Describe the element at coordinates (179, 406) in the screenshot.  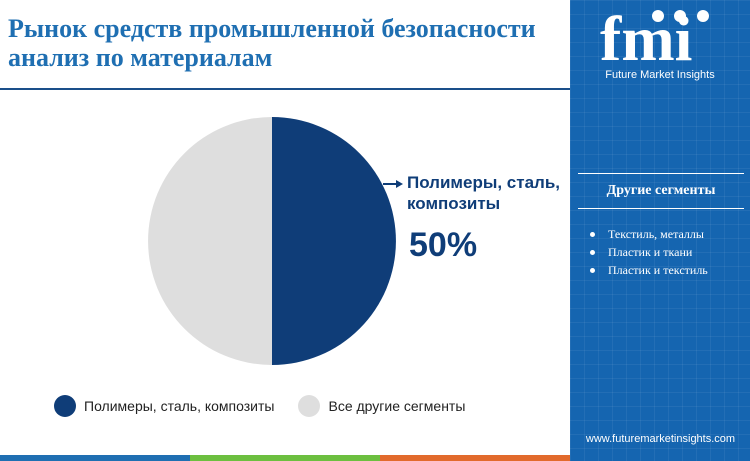
I see `legend-label-polymers: Полимеры, сталь, композиты` at that location.